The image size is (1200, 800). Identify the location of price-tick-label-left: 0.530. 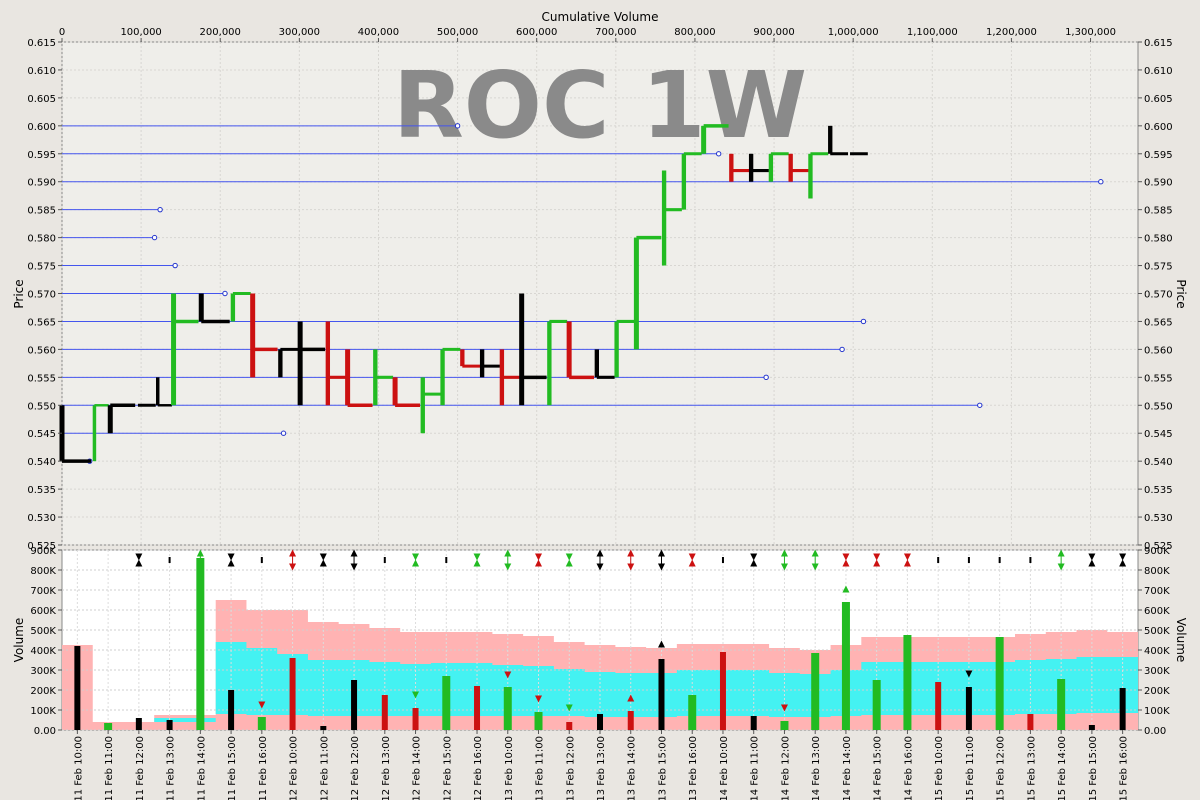
(41, 518).